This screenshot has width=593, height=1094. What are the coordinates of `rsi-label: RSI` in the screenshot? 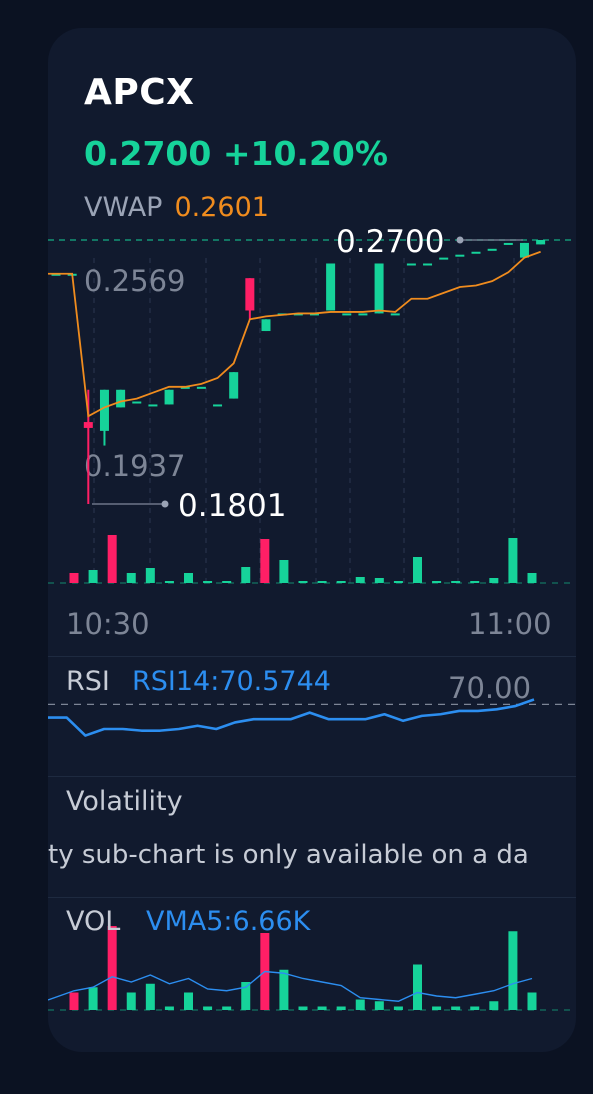 It's located at (88, 681).